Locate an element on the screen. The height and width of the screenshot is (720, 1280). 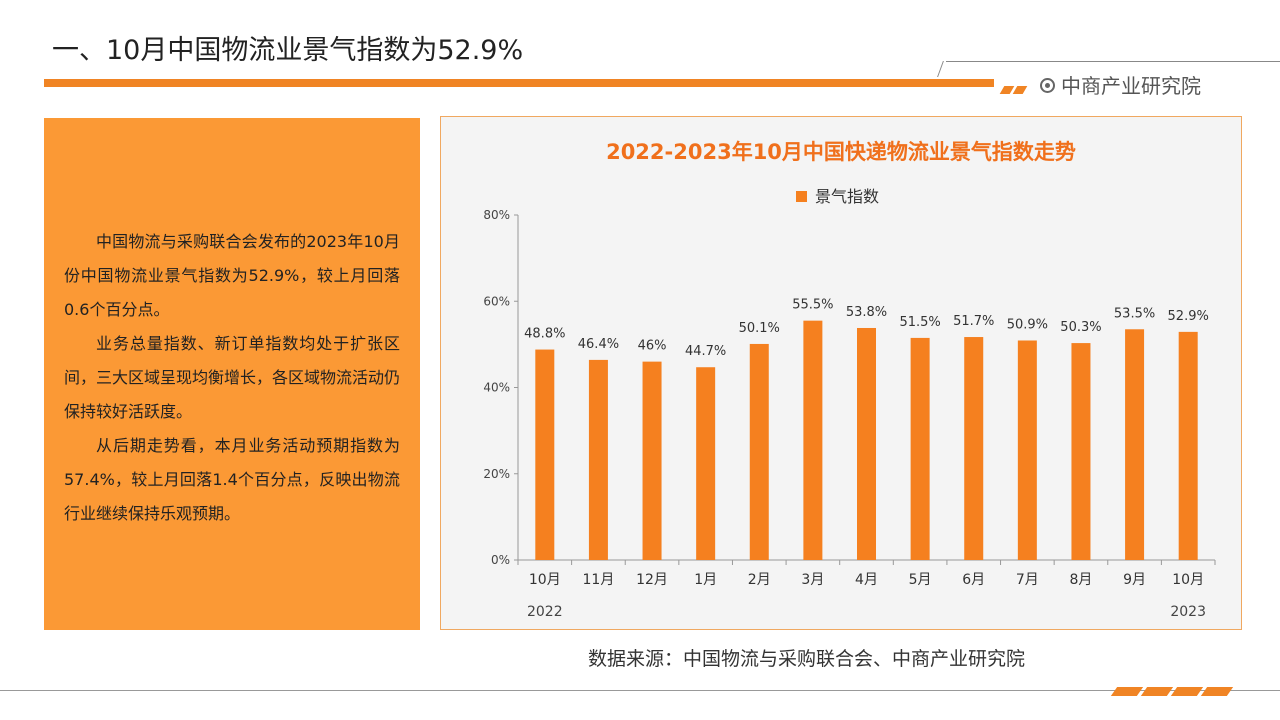
y-tick-label: 80% is located at coordinates (496, 215).